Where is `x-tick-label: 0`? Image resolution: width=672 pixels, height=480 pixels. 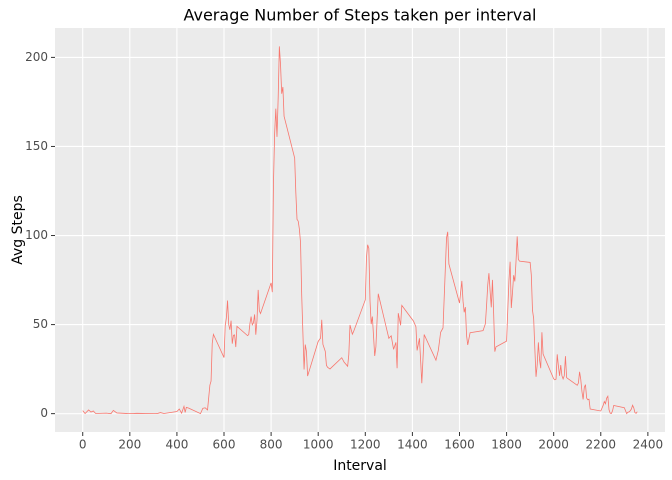 x-tick-label: 0 is located at coordinates (83, 445).